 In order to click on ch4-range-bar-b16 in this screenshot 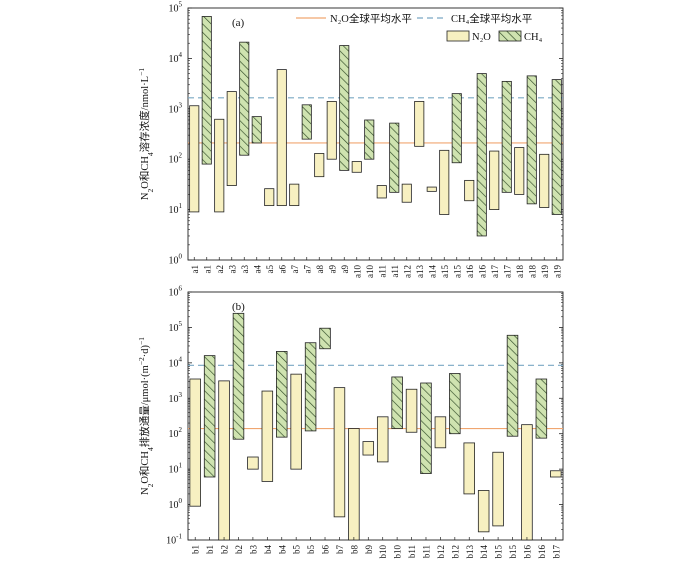, I will do `click(541, 408)`.